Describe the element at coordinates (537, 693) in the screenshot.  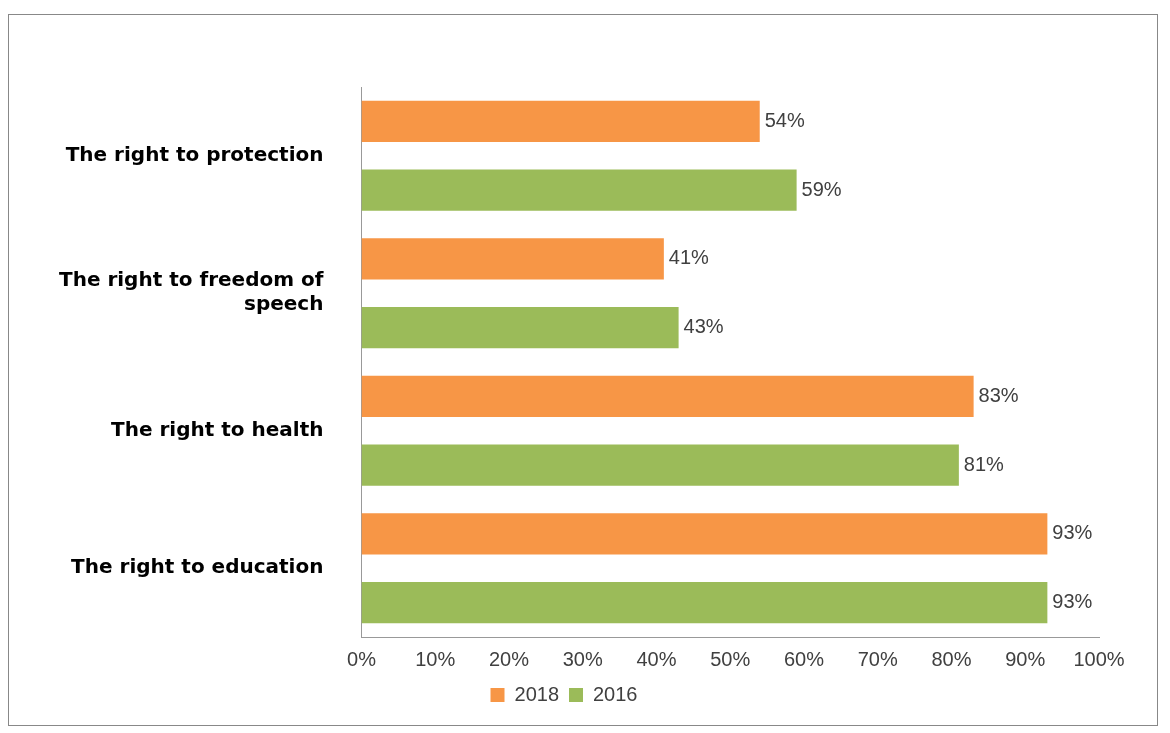
I see `legend-label: 2018` at that location.